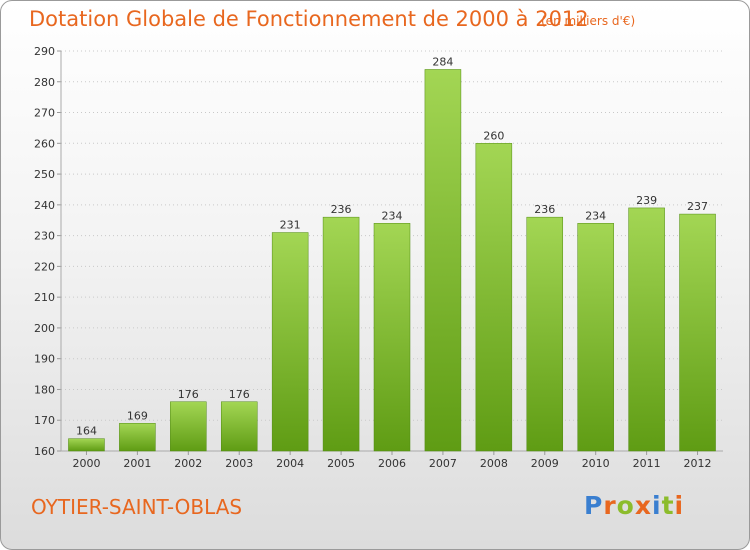  What do you see at coordinates (86, 431) in the screenshot?
I see `data-label-2000: 164` at bounding box center [86, 431].